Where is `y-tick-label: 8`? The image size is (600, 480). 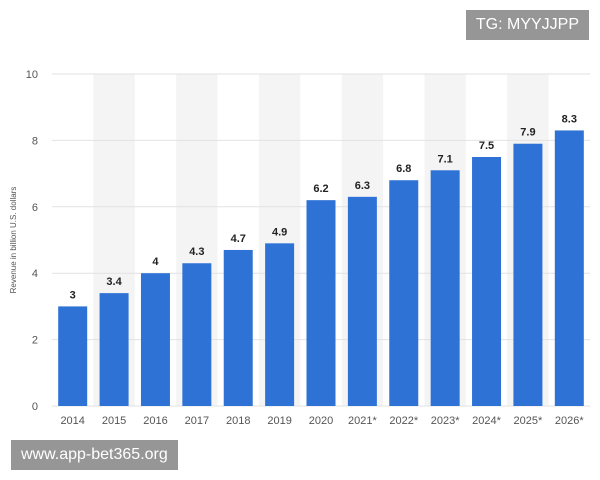 y-tick-label: 8 is located at coordinates (35, 141).